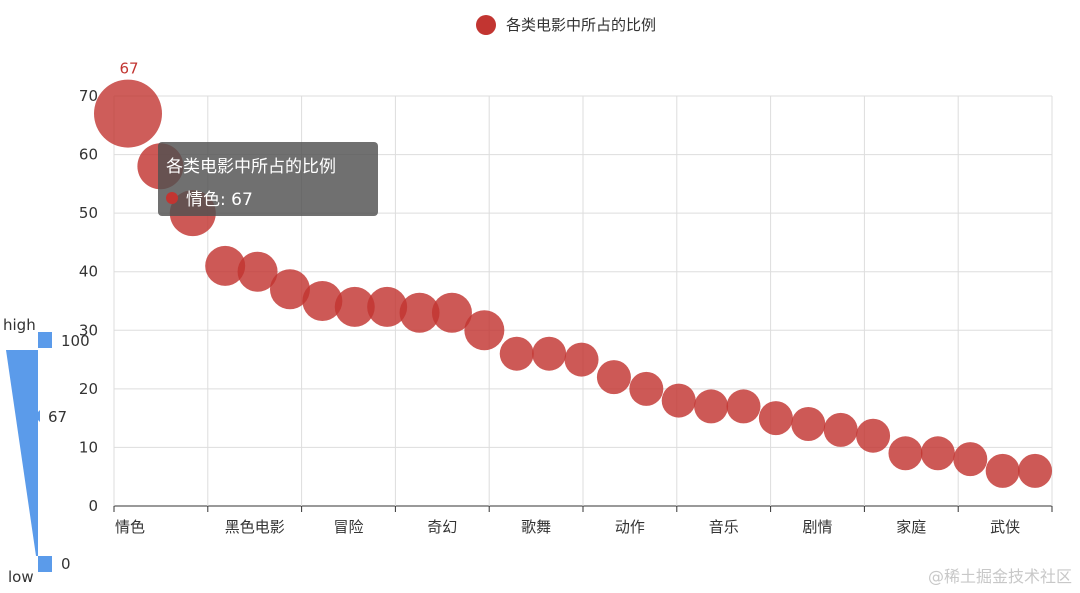  Describe the element at coordinates (172, 197) in the screenshot. I see `tooltip-marker` at that location.